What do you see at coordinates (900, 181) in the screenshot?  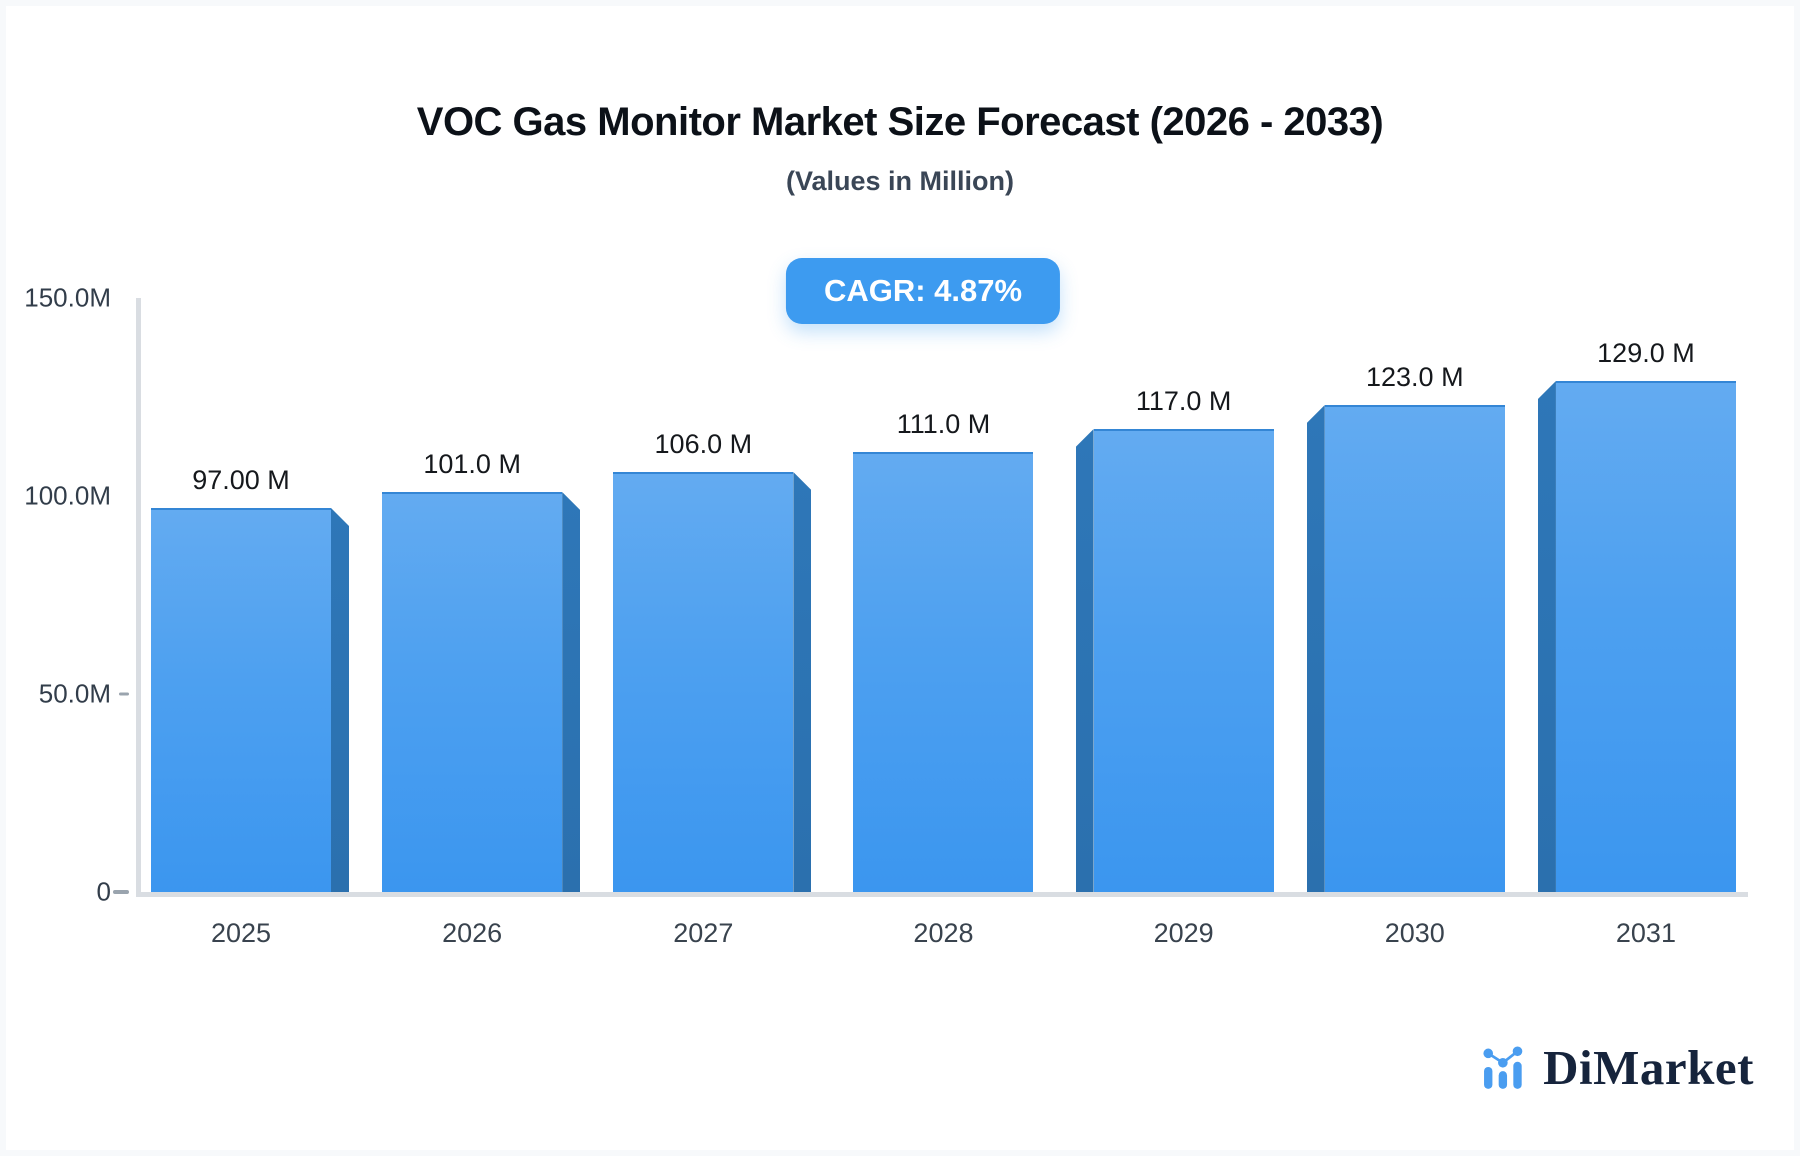 I see `chart-subtitle: (Values in Million)` at bounding box center [900, 181].